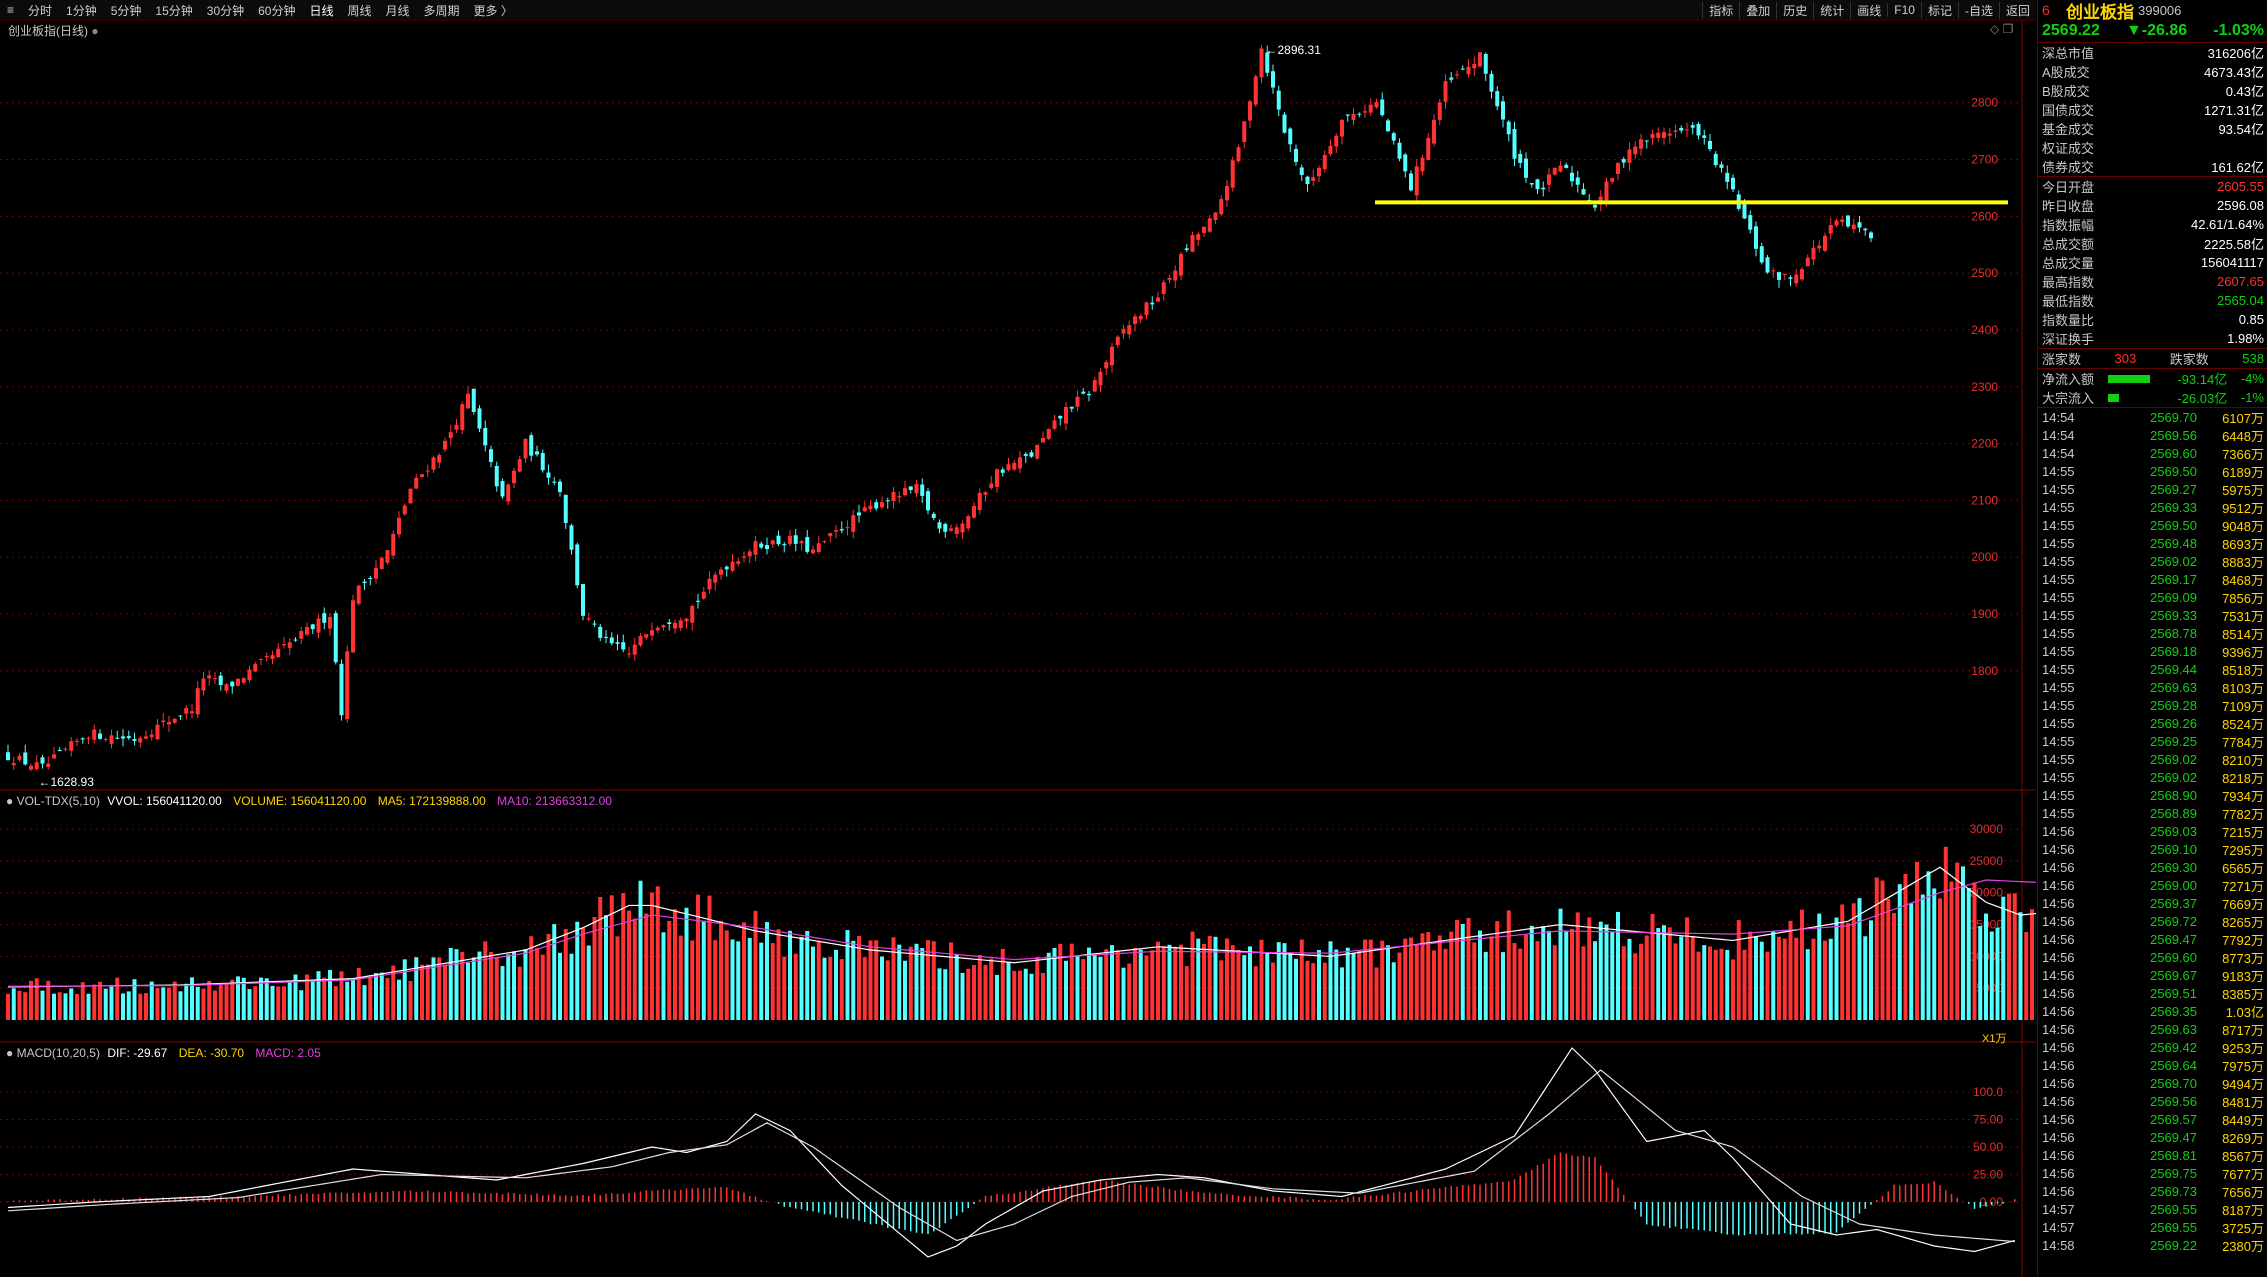 The height and width of the screenshot is (1277, 2267). I want to click on tick-row: 14:56 2569.72 8265万, so click(2152, 921).